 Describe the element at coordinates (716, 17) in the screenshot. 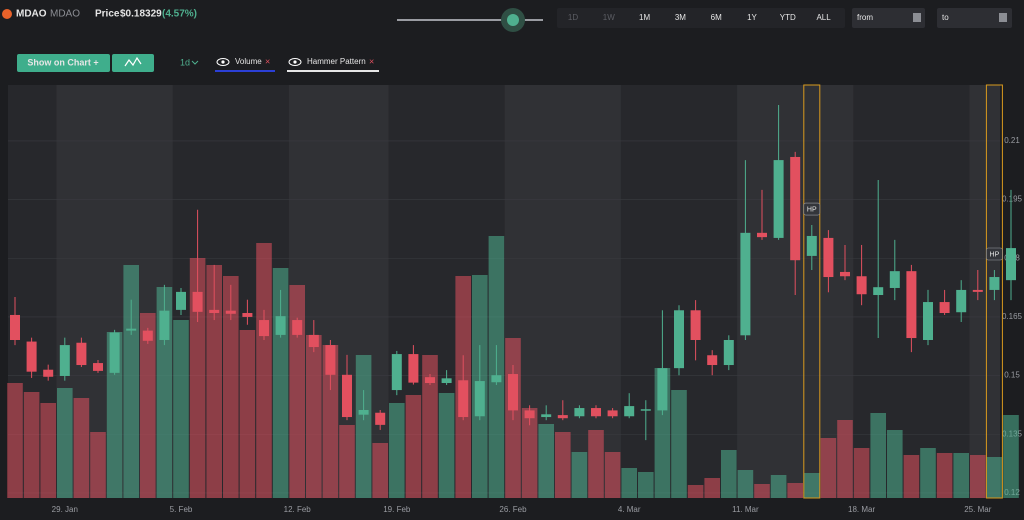

I see `range-label: 6M` at that location.